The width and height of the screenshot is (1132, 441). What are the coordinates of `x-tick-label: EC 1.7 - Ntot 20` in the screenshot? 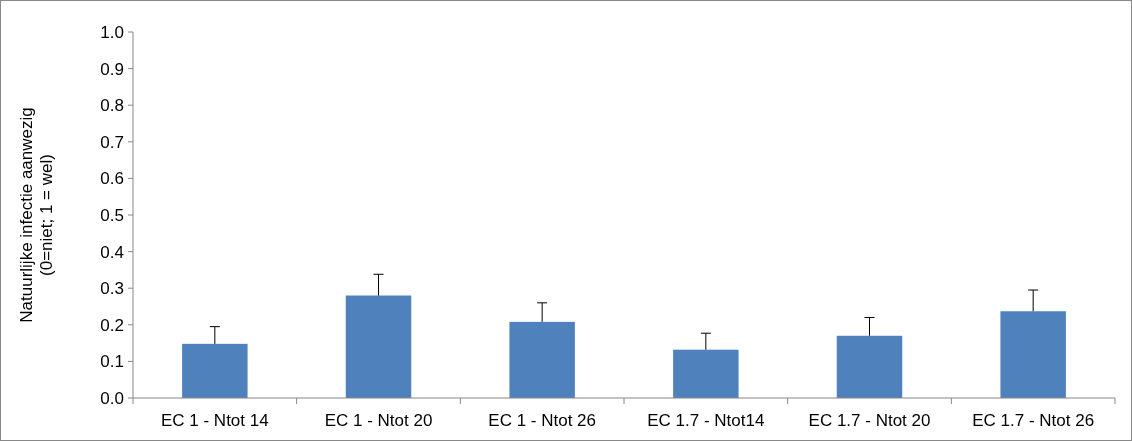 It's located at (869, 420).